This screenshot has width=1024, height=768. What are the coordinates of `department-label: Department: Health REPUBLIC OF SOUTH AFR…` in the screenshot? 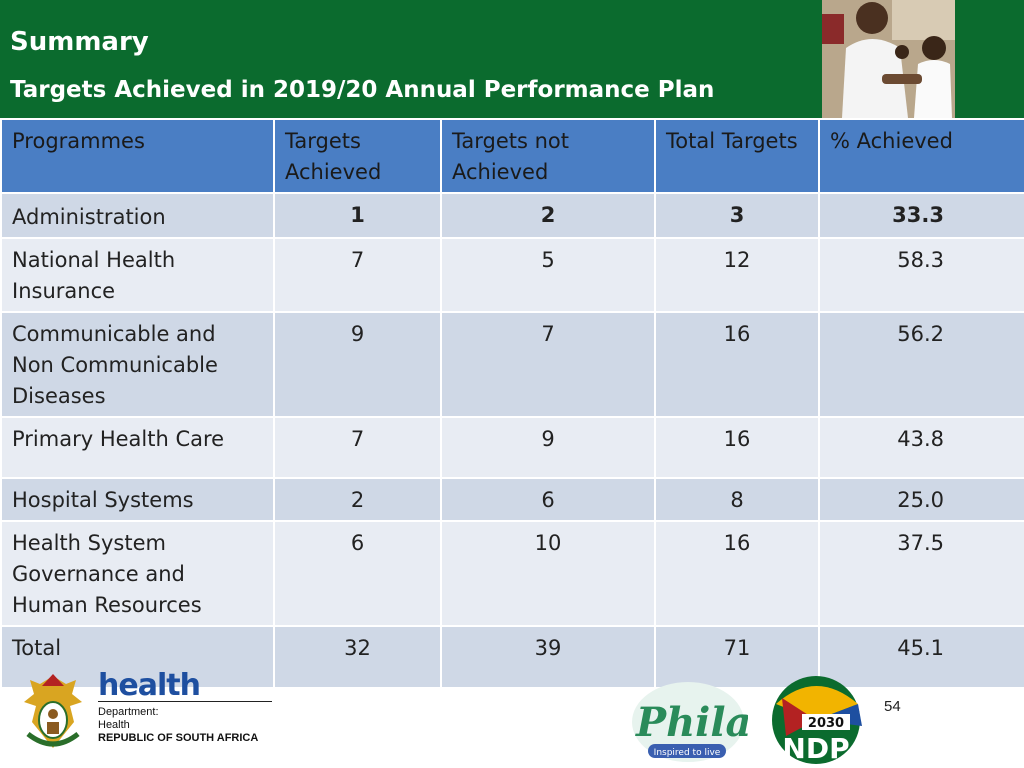 It's located at (178, 725).